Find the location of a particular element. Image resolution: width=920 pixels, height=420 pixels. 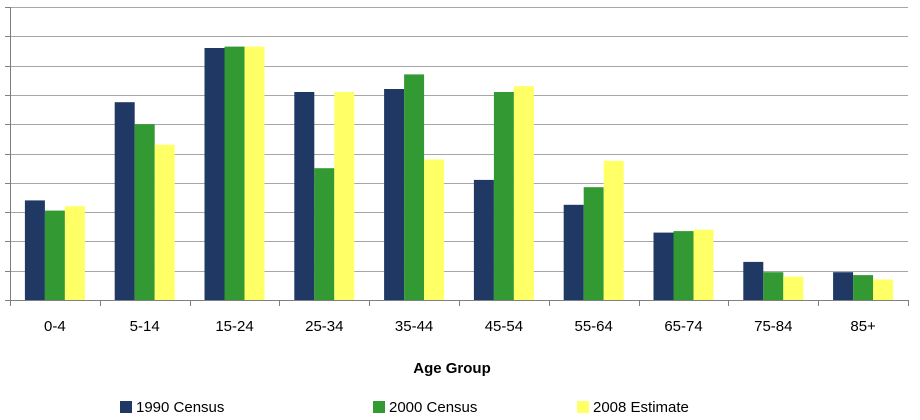

legend-label: 2008 Estimate is located at coordinates (641, 407).